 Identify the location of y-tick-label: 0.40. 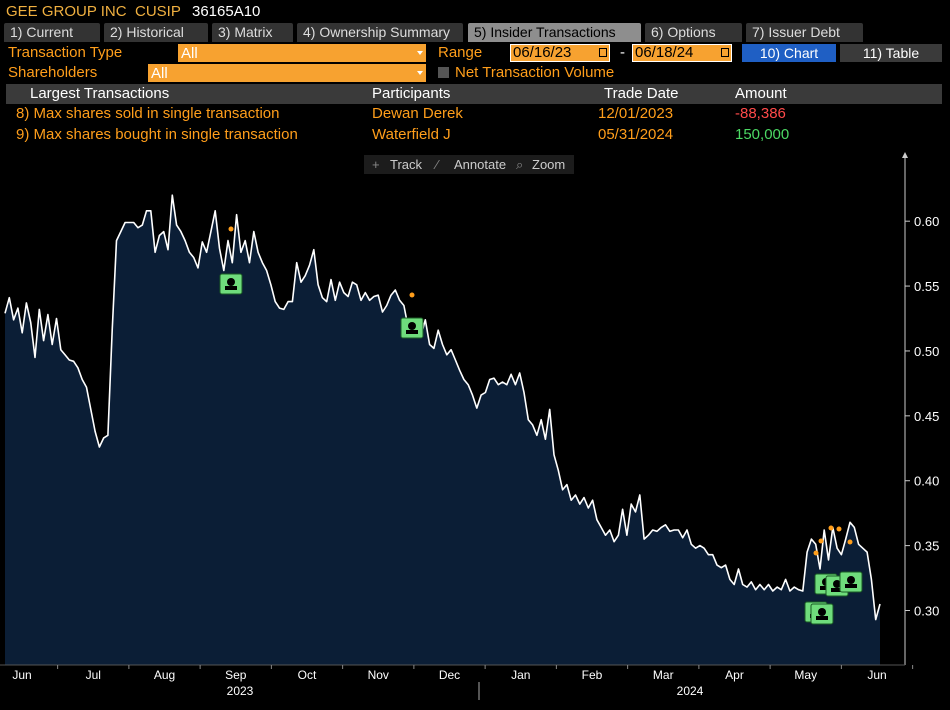
(926, 481).